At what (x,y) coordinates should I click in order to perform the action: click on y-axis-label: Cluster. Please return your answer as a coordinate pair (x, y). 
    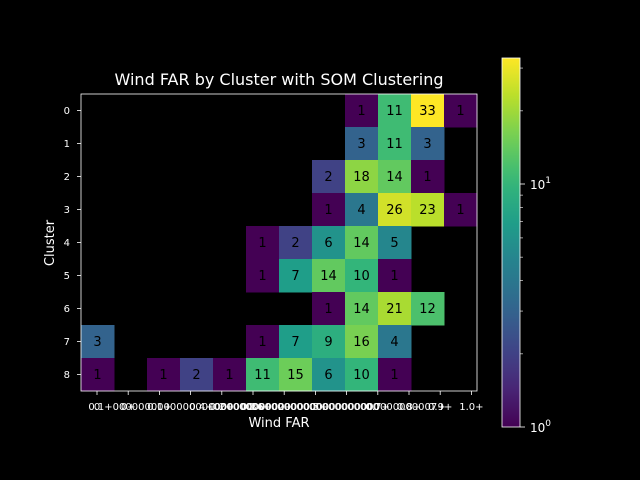
    Looking at the image, I should click on (50, 242).